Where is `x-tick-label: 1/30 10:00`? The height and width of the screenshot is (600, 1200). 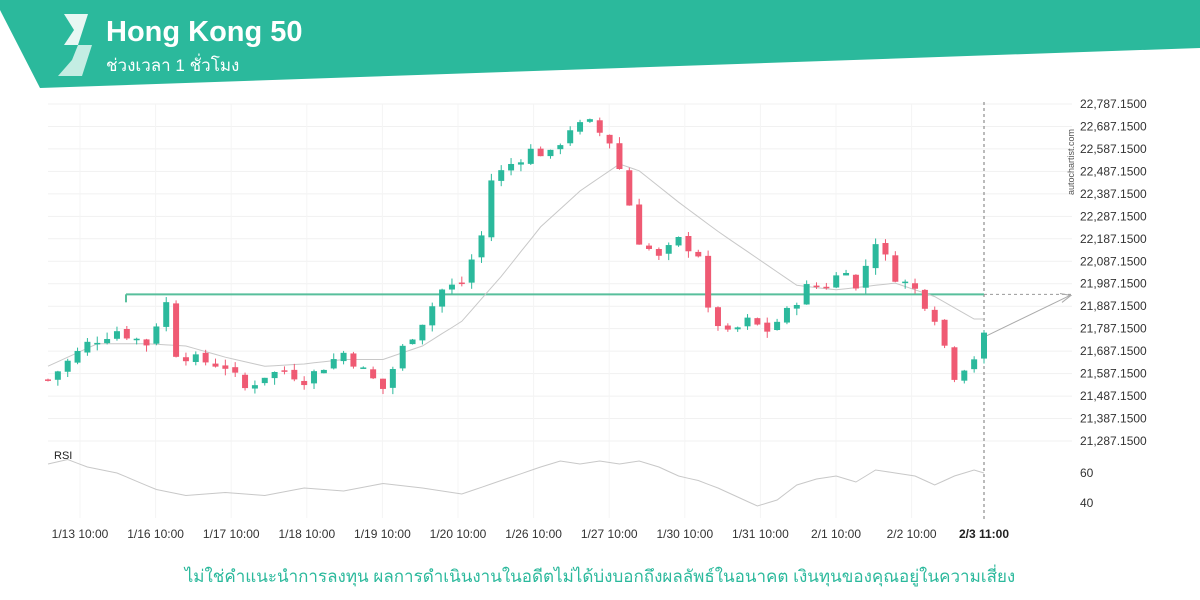 x-tick-label: 1/30 10:00 is located at coordinates (684, 534).